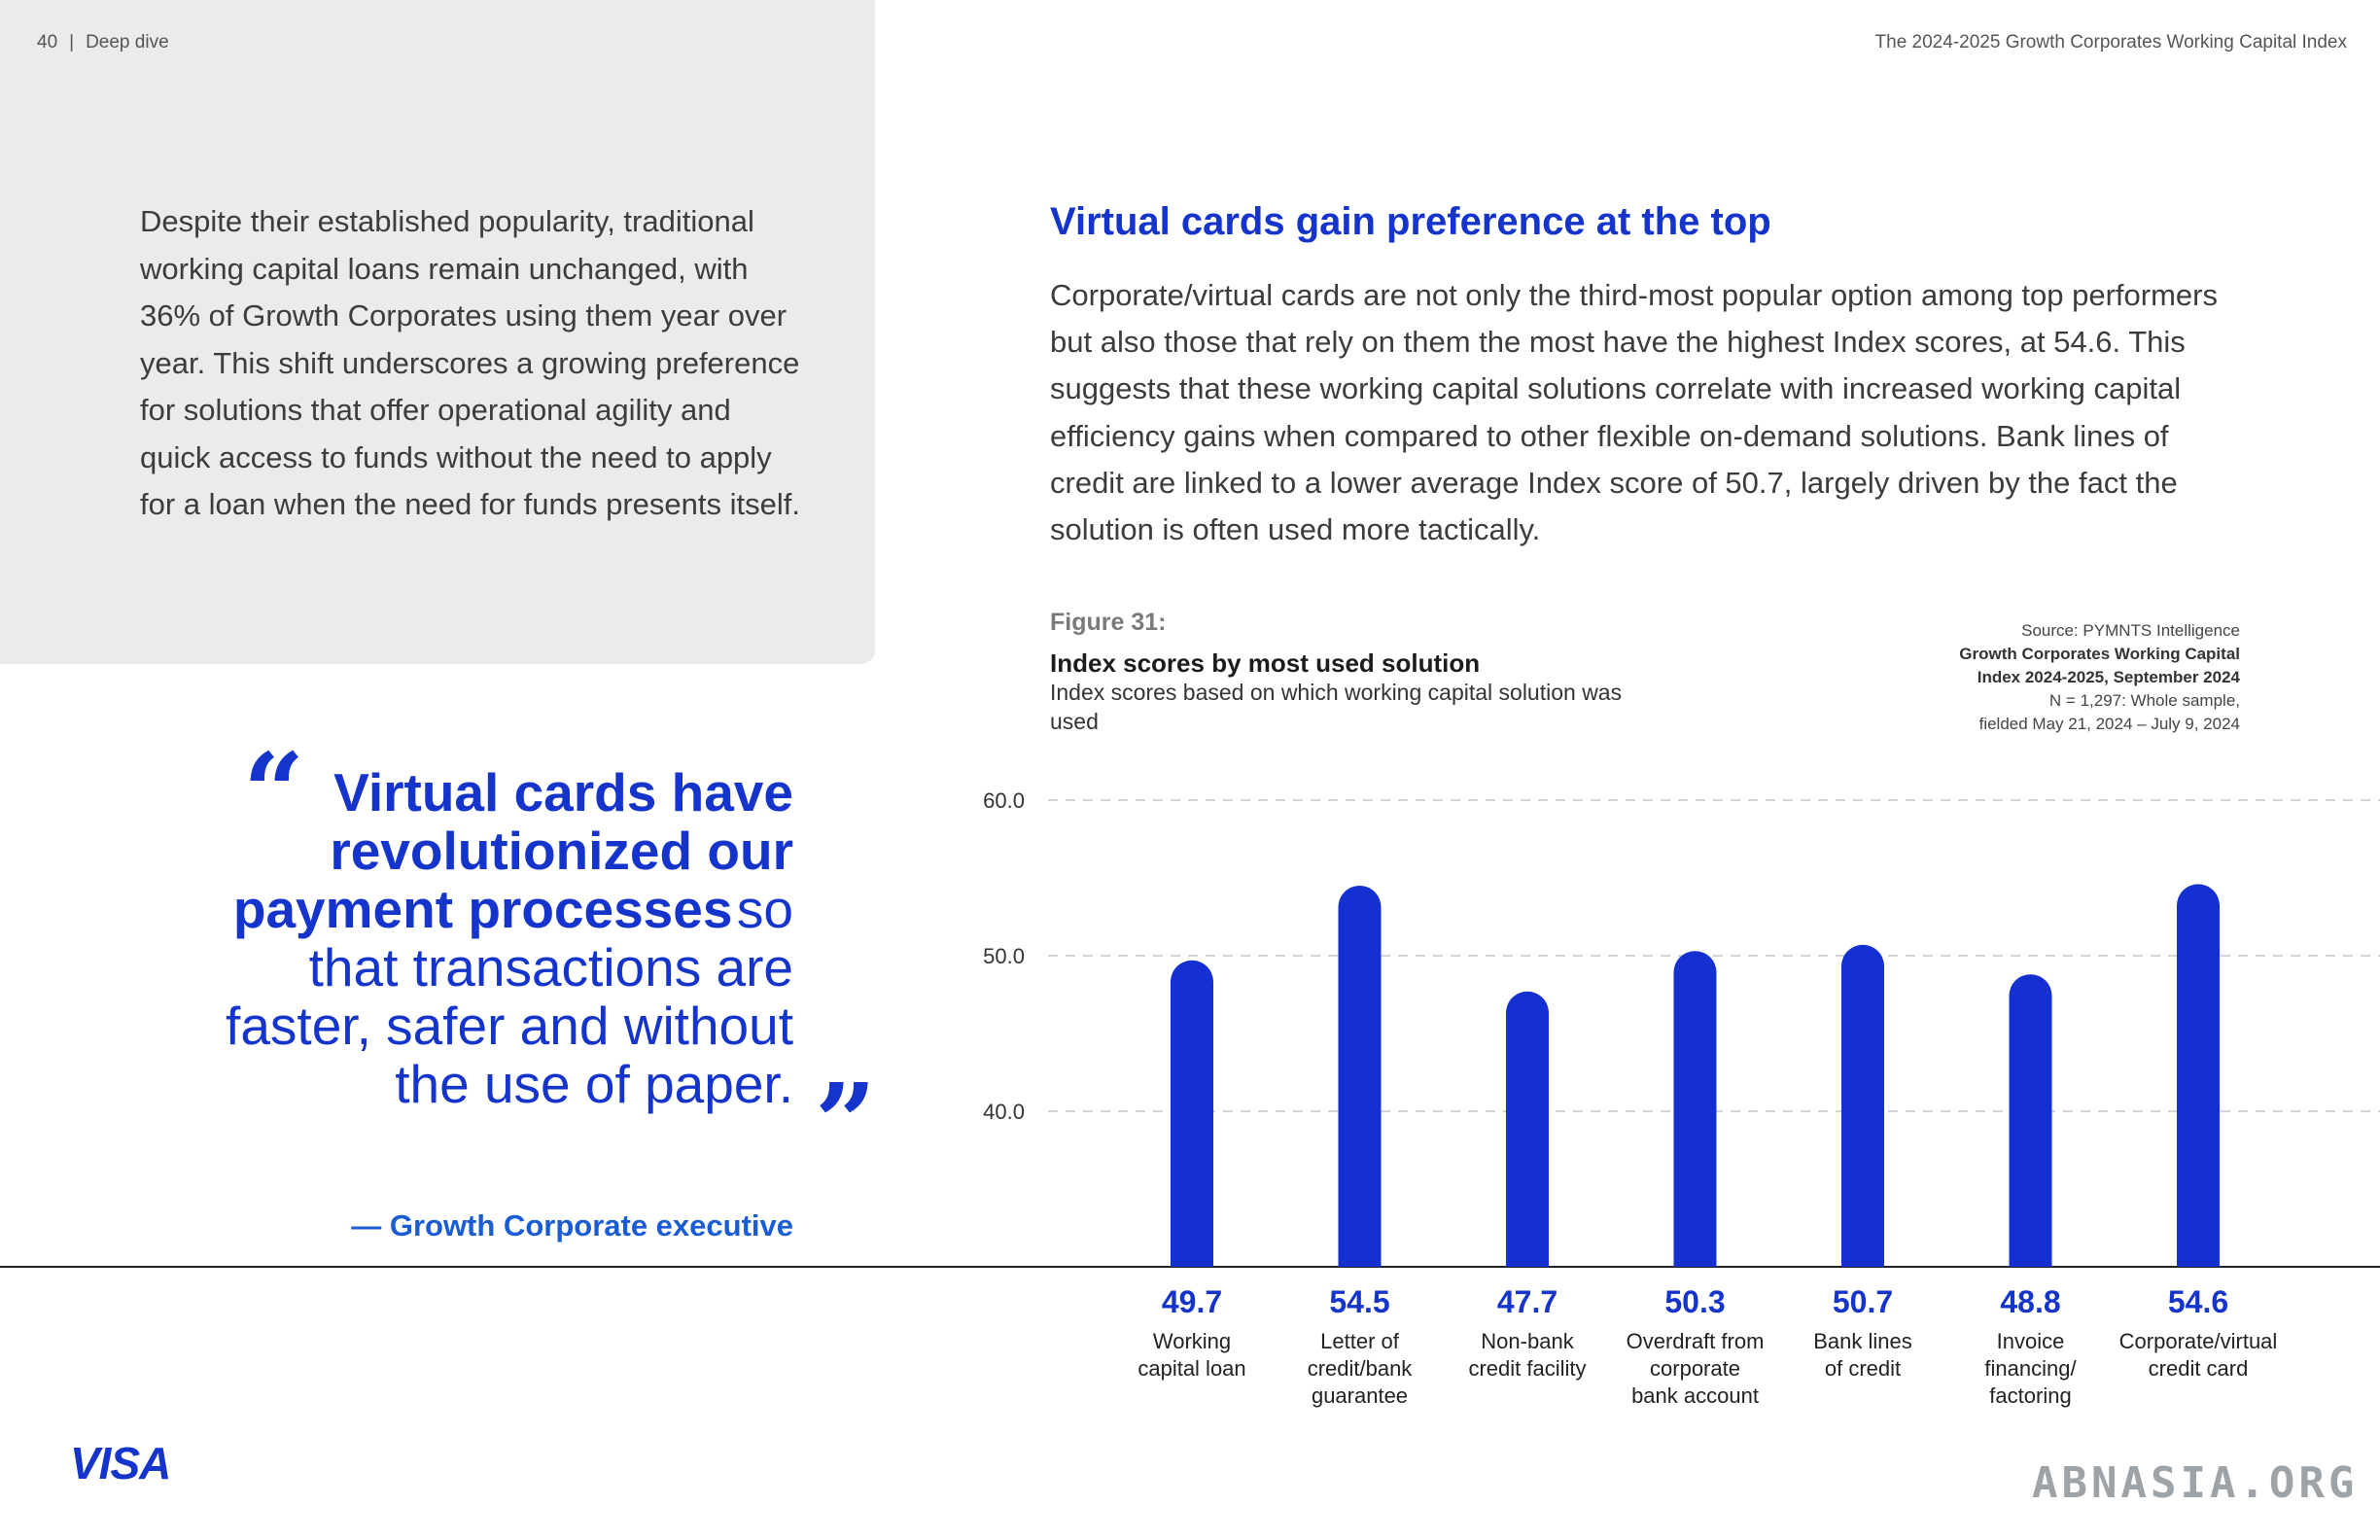  I want to click on category-label: credit facility, so click(1527, 1368).